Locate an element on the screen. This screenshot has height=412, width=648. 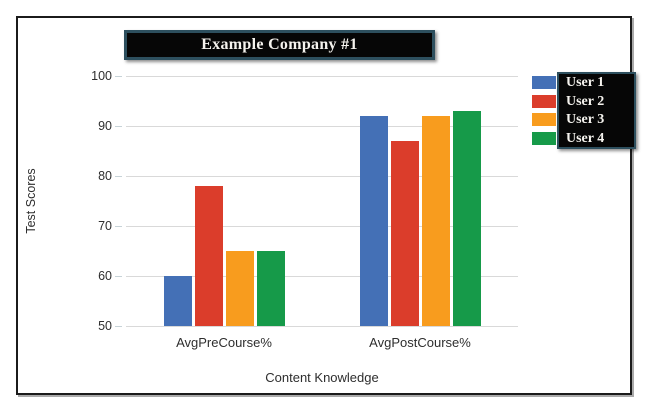
y-tick-label-80: 80 is located at coordinates (105, 176).